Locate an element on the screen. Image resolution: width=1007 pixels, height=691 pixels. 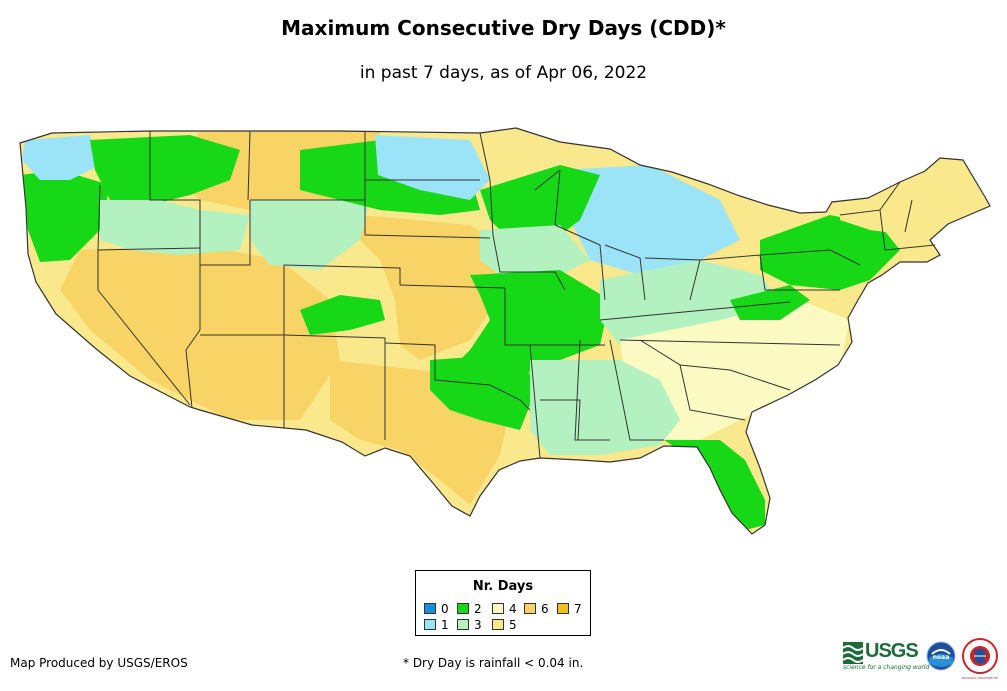
legend-item-3: 3 is located at coordinates (469, 625).